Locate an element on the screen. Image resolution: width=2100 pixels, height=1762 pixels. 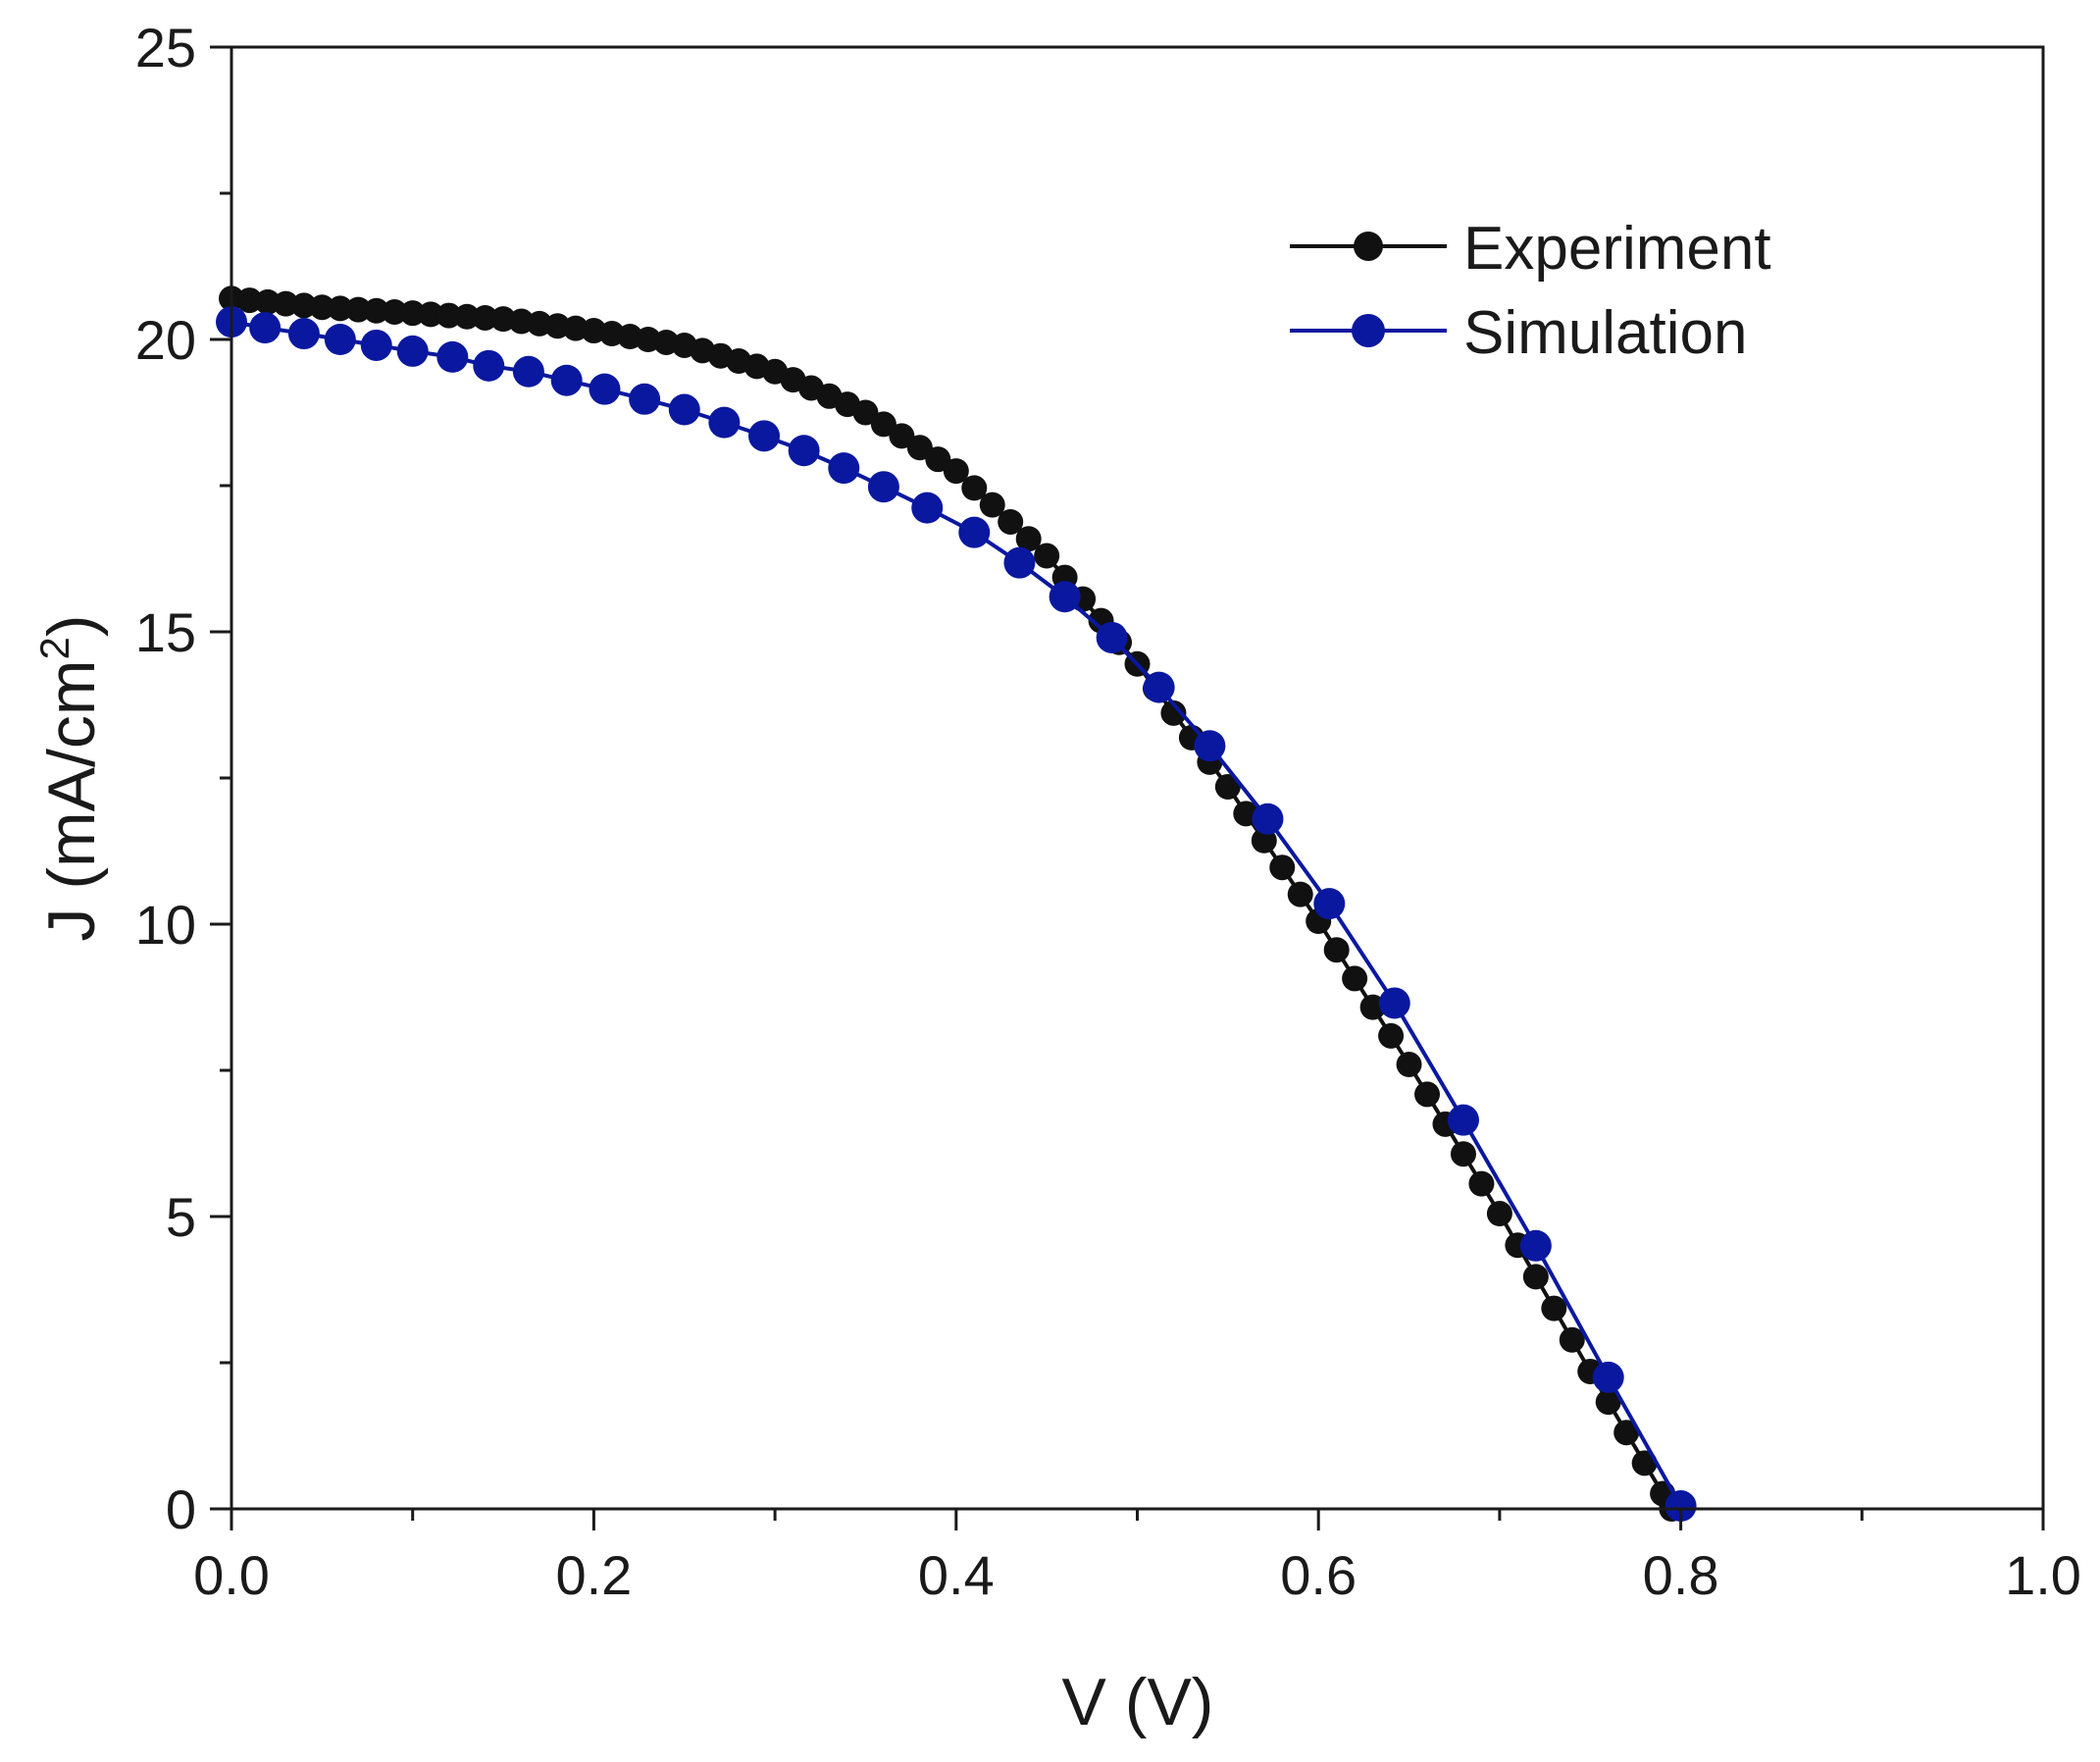
legend-marker-simulation is located at coordinates (1368, 330).